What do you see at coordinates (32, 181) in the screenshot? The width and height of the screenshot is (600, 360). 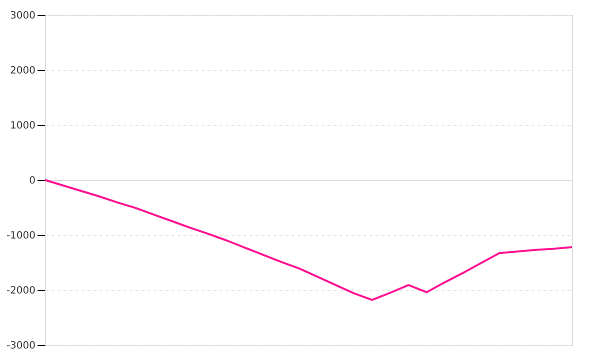 I see `y-tick-label: 0` at bounding box center [32, 181].